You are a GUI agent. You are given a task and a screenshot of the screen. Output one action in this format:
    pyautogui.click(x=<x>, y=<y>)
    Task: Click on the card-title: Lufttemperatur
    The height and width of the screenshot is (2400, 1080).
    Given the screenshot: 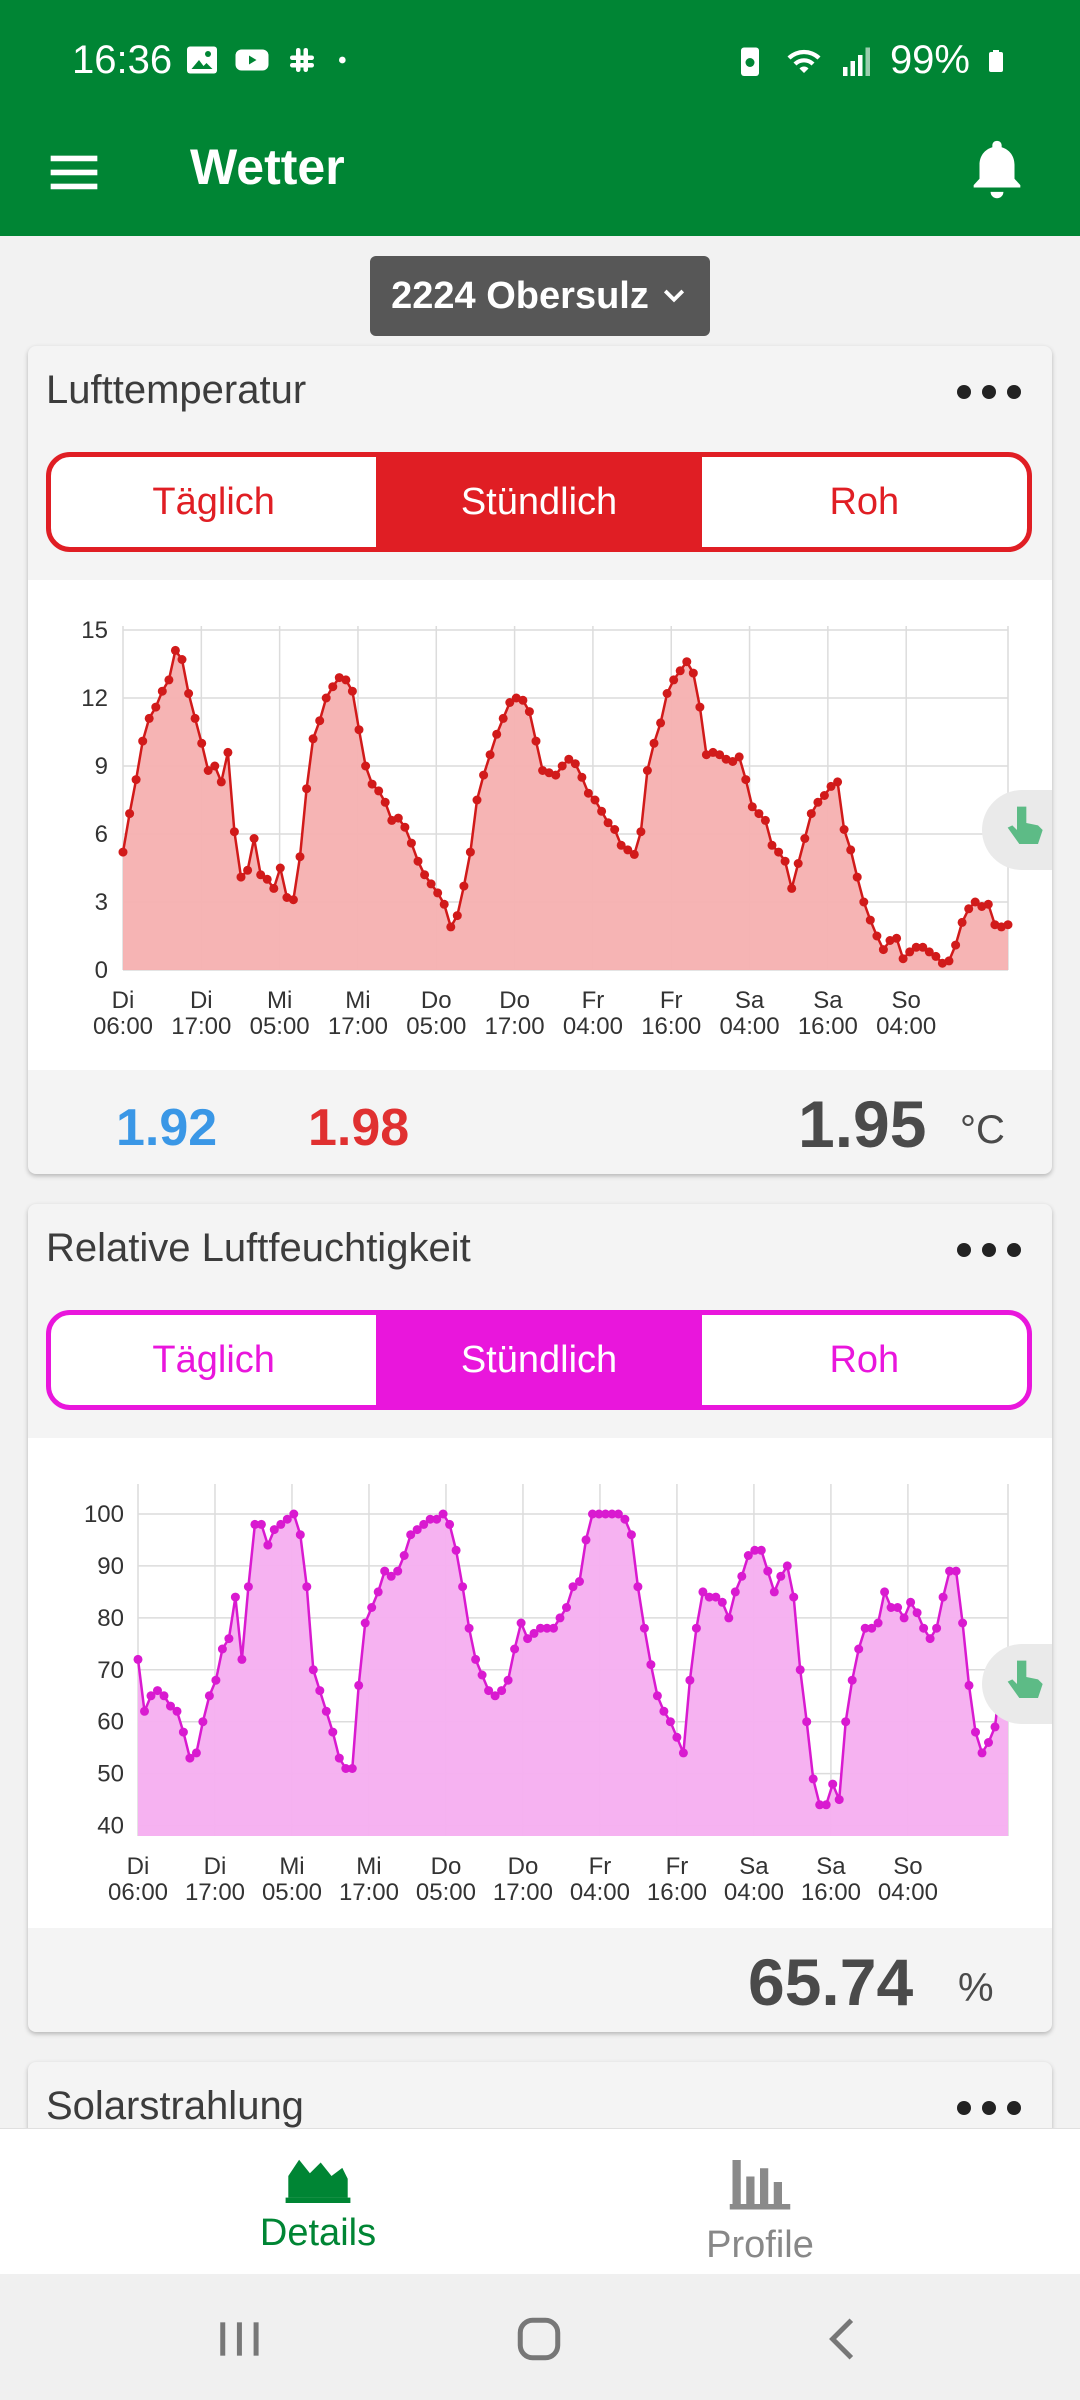 What is the action you would take?
    pyautogui.click(x=176, y=390)
    